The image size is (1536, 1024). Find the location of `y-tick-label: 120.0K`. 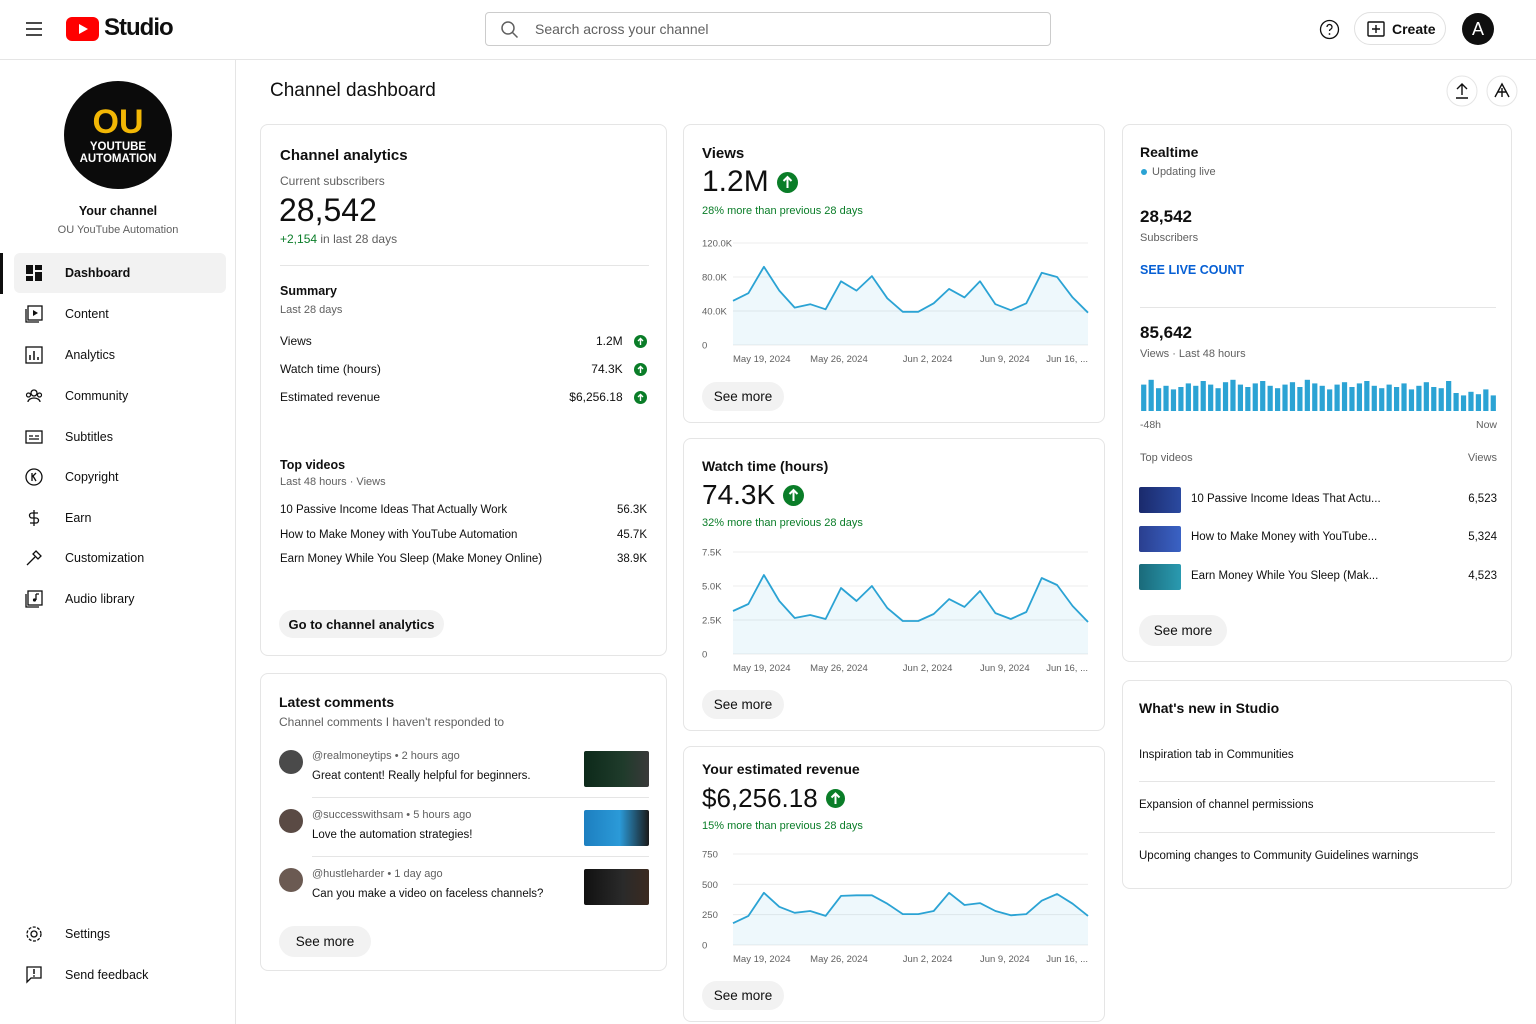

y-tick-label: 120.0K is located at coordinates (717, 244).